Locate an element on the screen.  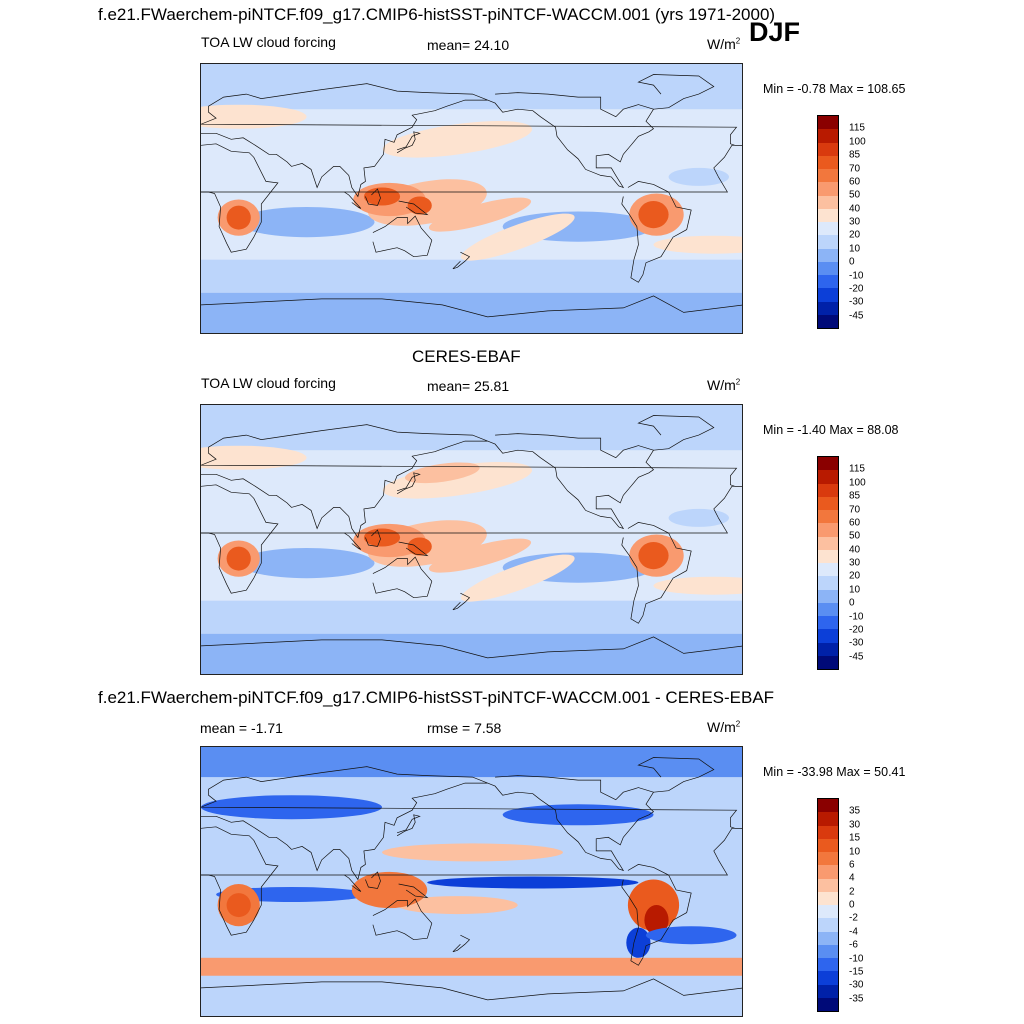
panel2-variable-label: TOA LW cloud forcing is located at coordinates (268, 383).